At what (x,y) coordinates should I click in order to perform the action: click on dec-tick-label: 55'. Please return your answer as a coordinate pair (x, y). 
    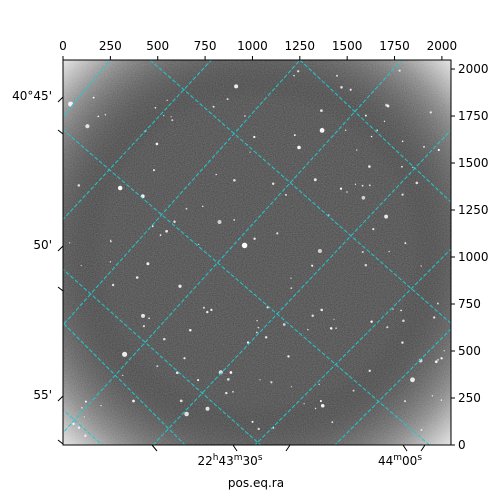
    Looking at the image, I should click on (42, 395).